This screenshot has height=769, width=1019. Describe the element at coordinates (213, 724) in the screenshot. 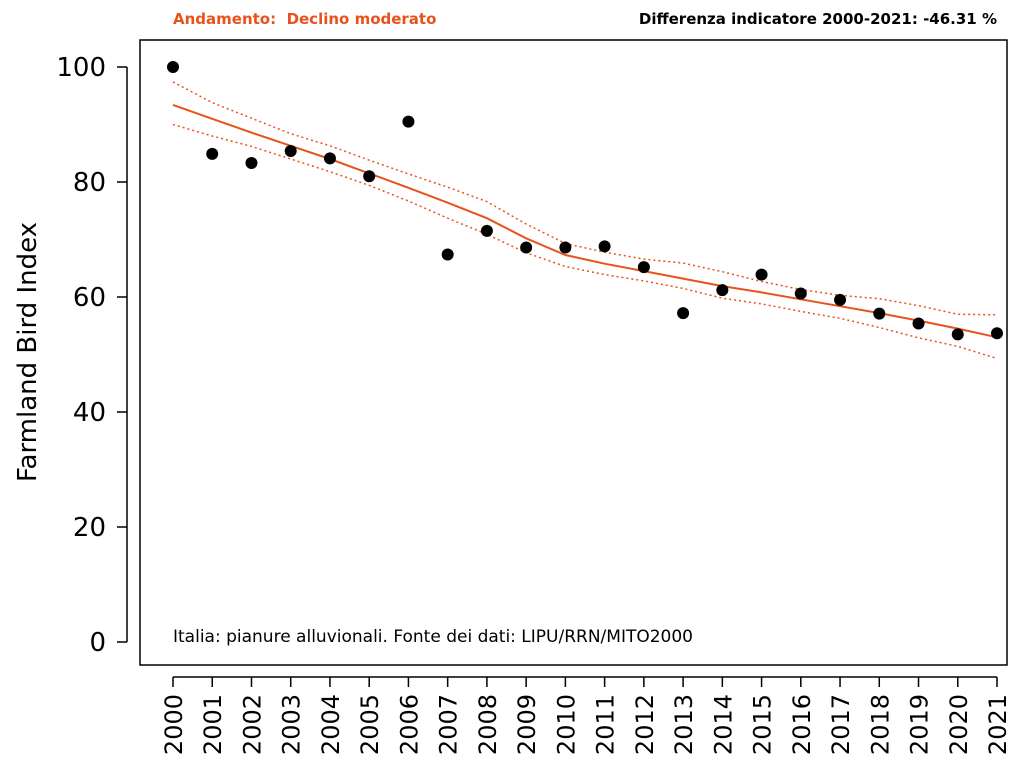

I see `x-tick-label: 2001` at that location.